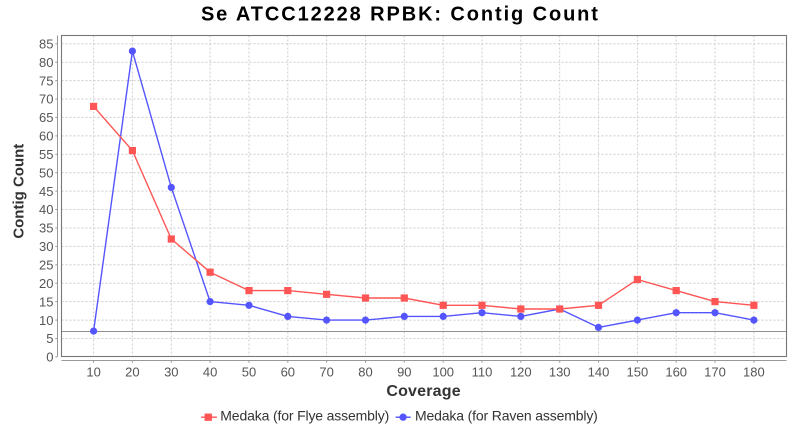 The image size is (800, 430). I want to click on svg-text: 150, so click(638, 372).